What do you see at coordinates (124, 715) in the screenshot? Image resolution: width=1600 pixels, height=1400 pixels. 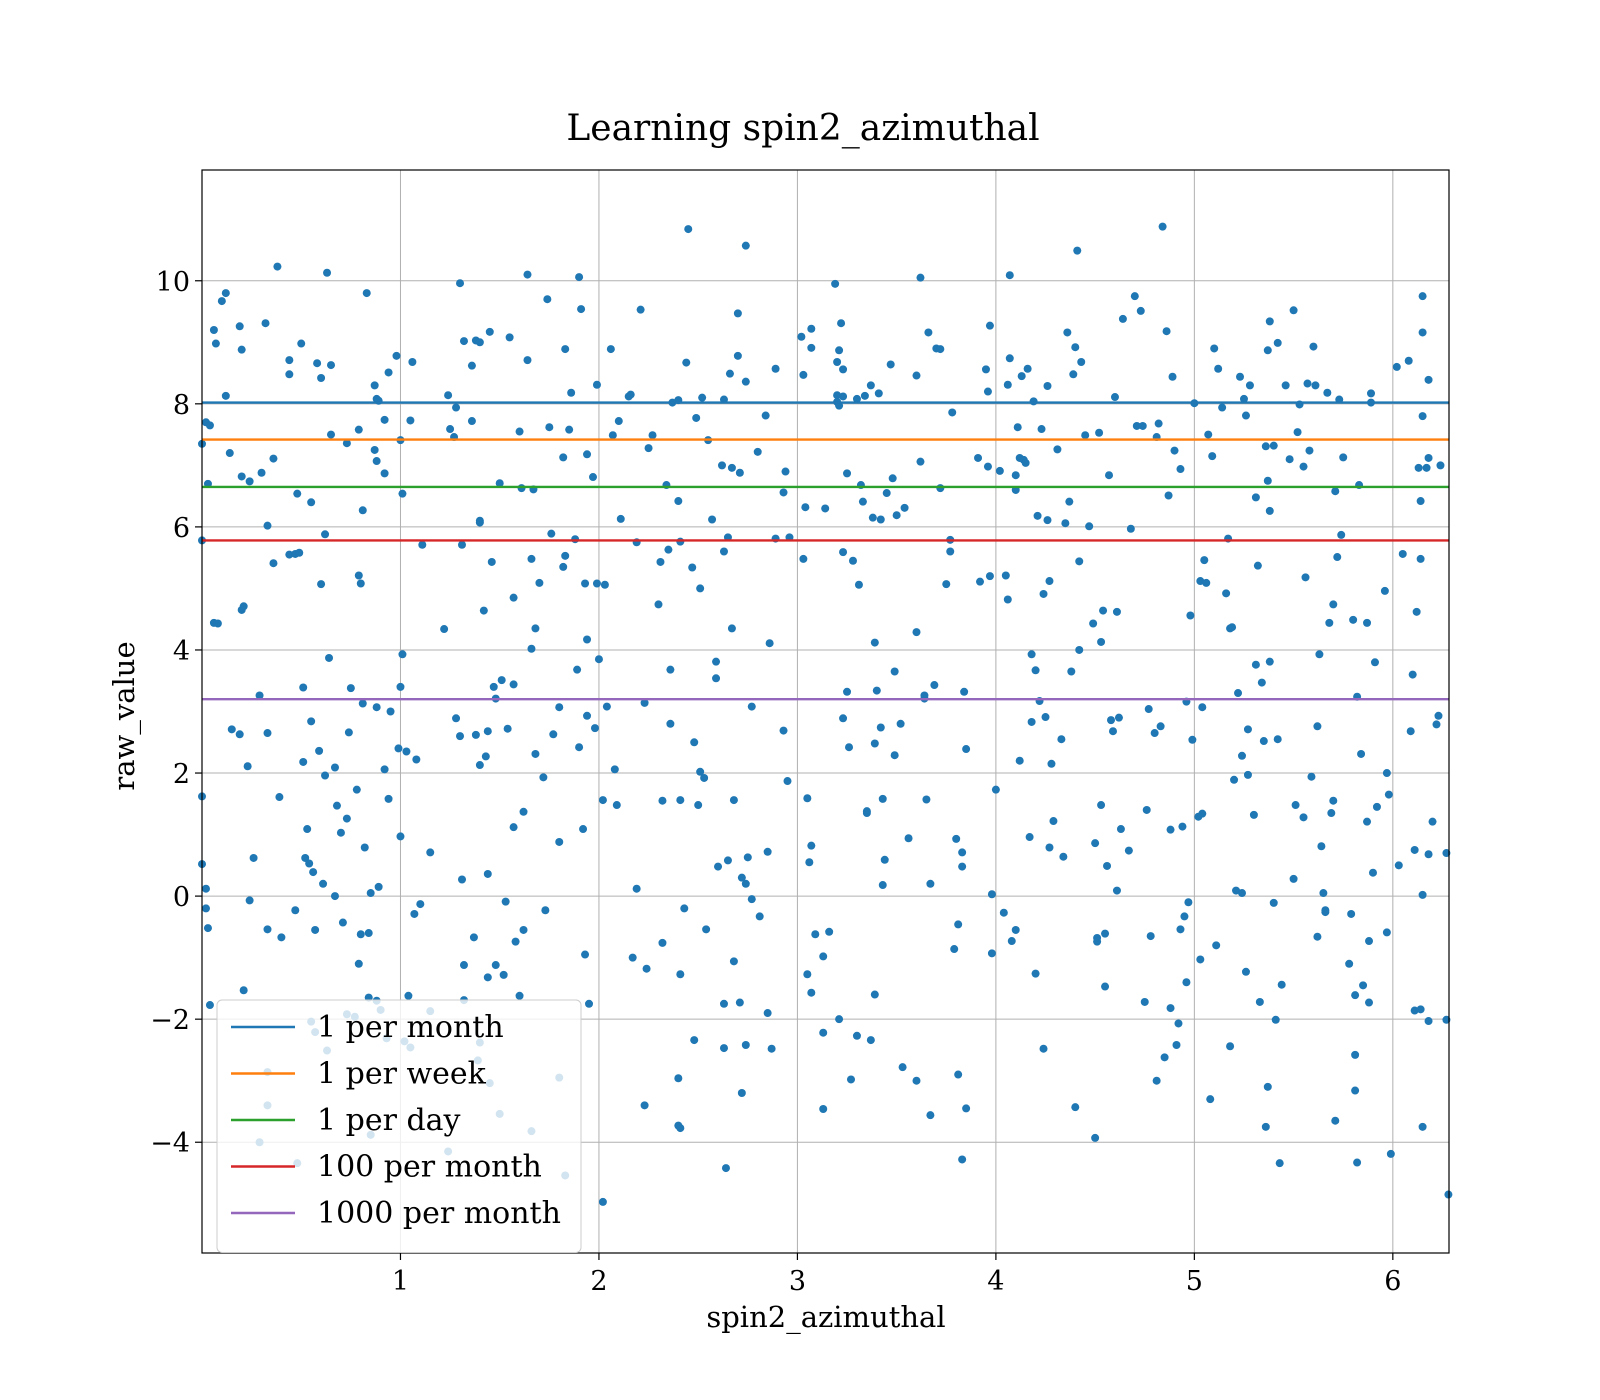 I see `y-axis-label: raw_value` at bounding box center [124, 715].